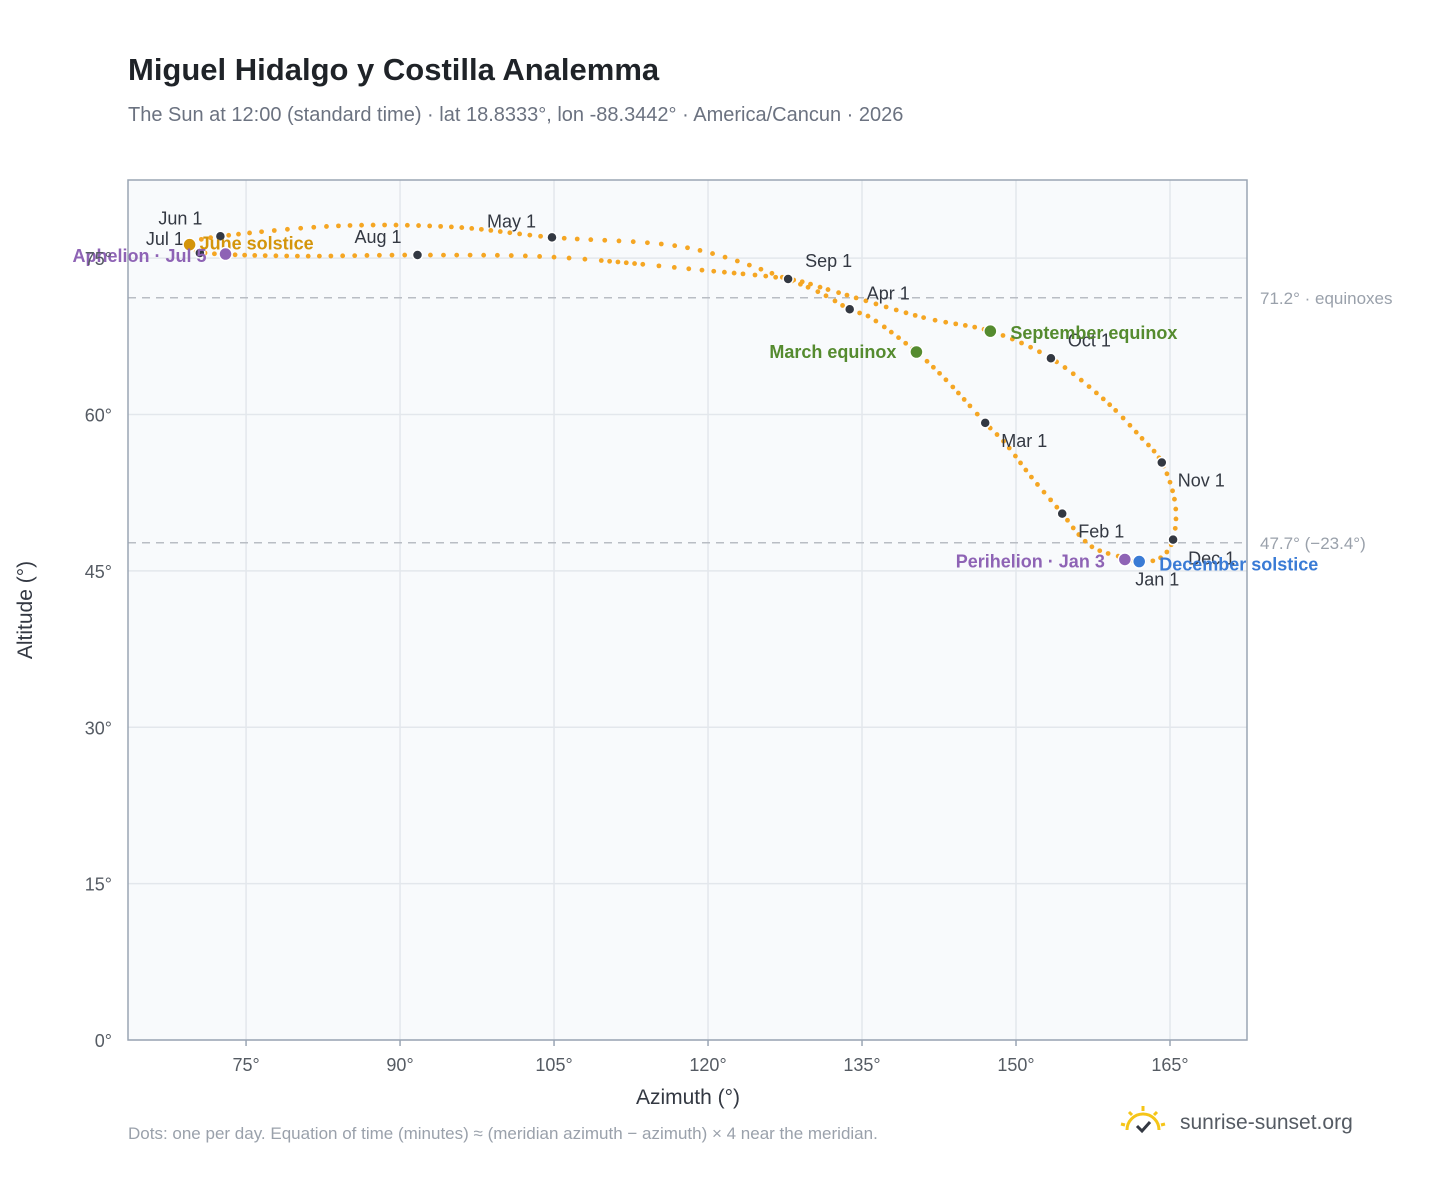 This screenshot has height=1188, width=1448. What do you see at coordinates (245, 1065) in the screenshot?
I see `x-tick-label: 75°` at bounding box center [245, 1065].